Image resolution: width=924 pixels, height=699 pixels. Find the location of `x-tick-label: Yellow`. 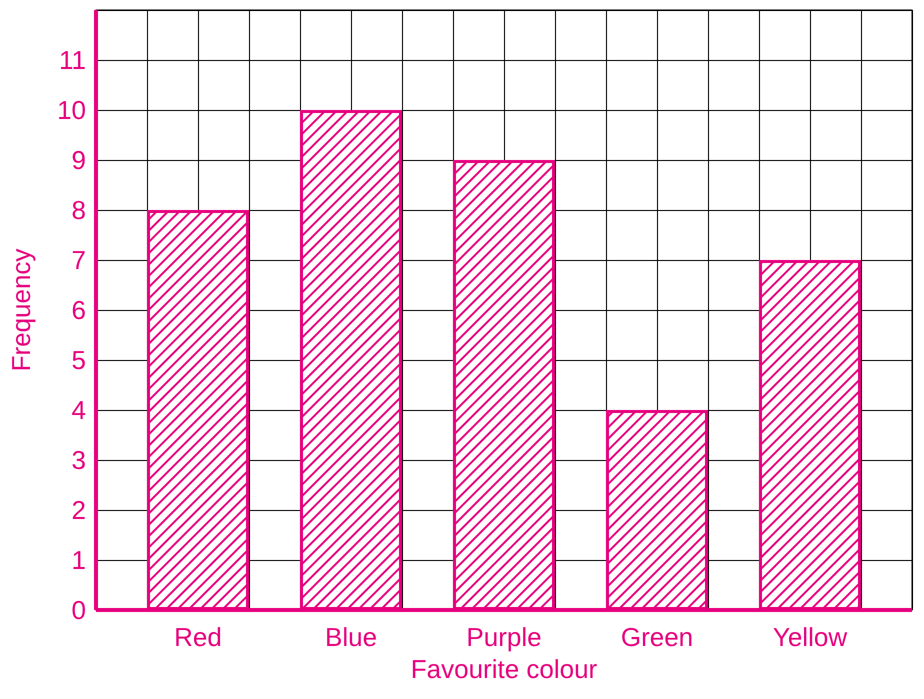

x-tick-label: Yellow is located at coordinates (810, 637).